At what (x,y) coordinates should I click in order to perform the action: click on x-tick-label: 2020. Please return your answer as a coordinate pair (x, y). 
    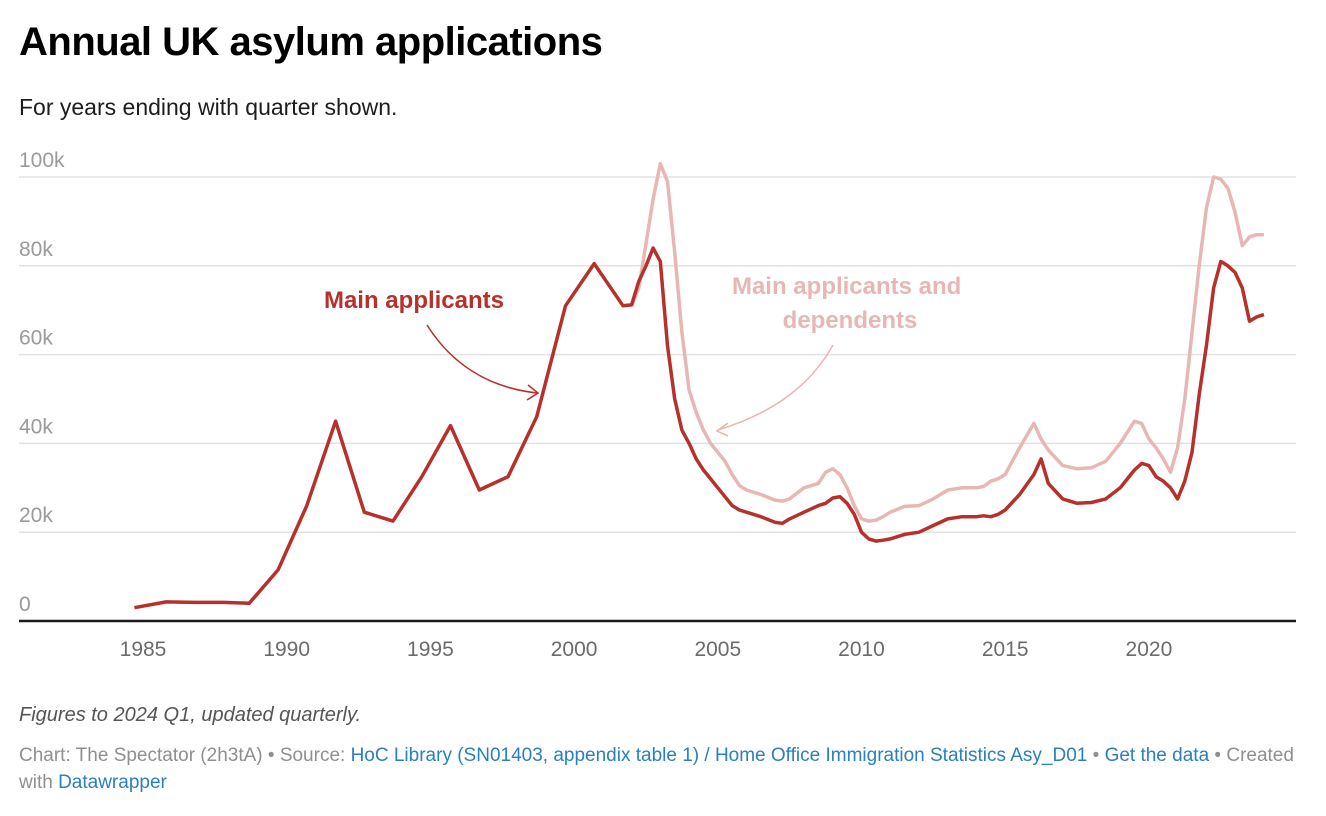
    Looking at the image, I should click on (1149, 649).